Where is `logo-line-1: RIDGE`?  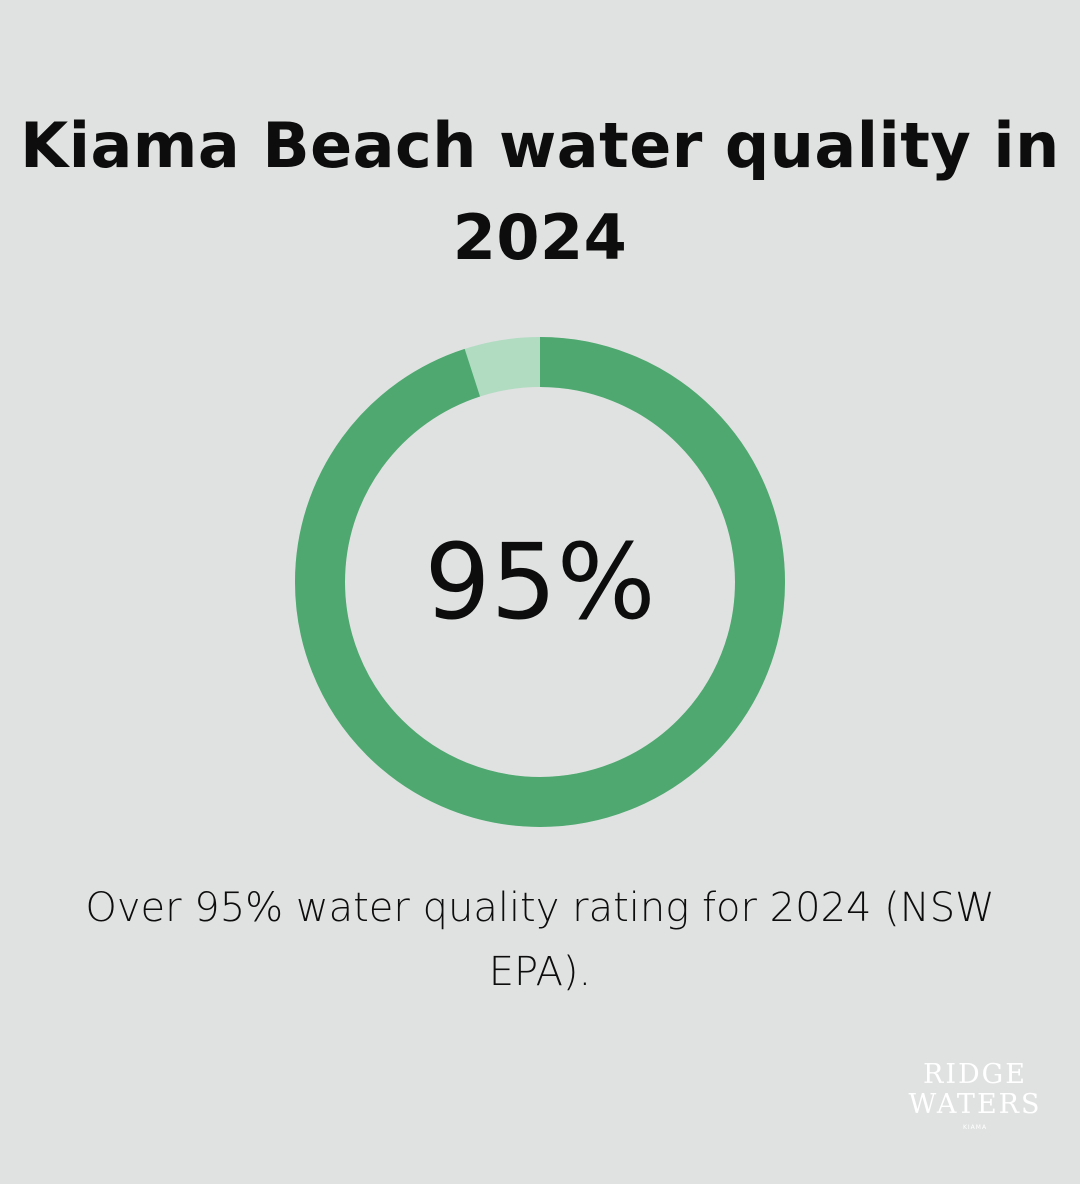 logo-line-1: RIDGE is located at coordinates (975, 1074).